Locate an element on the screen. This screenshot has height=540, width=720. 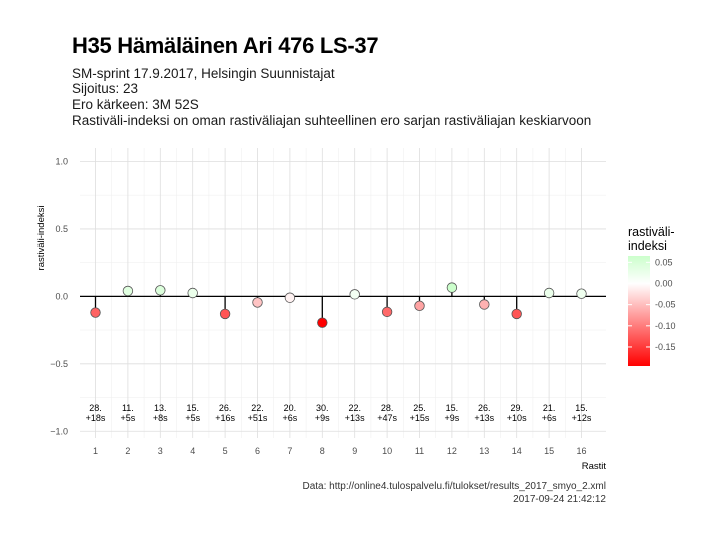
legend-tick-label: 0.00 is located at coordinates (664, 284).